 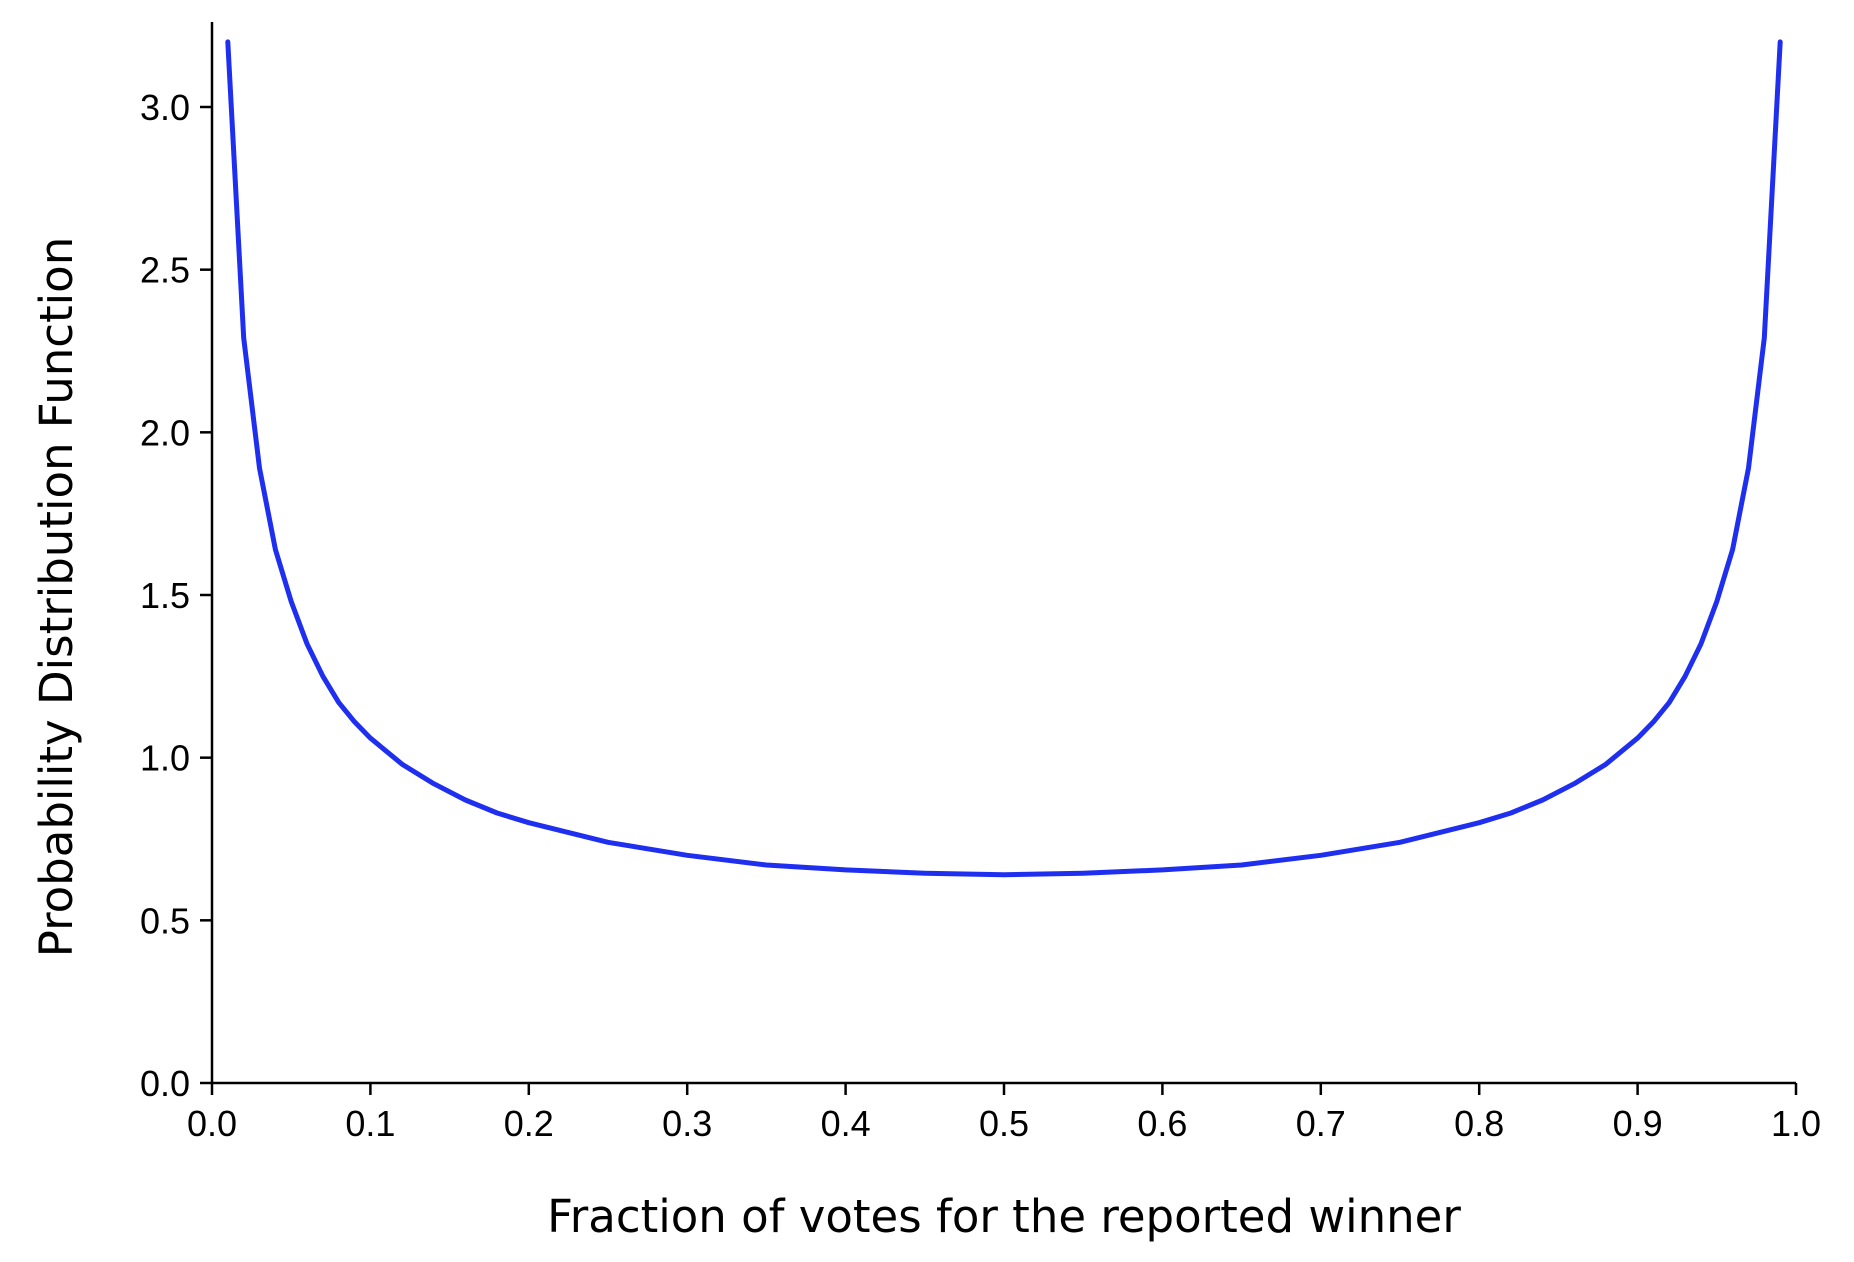 I want to click on y-tick-label: 3.0, so click(x=165, y=107).